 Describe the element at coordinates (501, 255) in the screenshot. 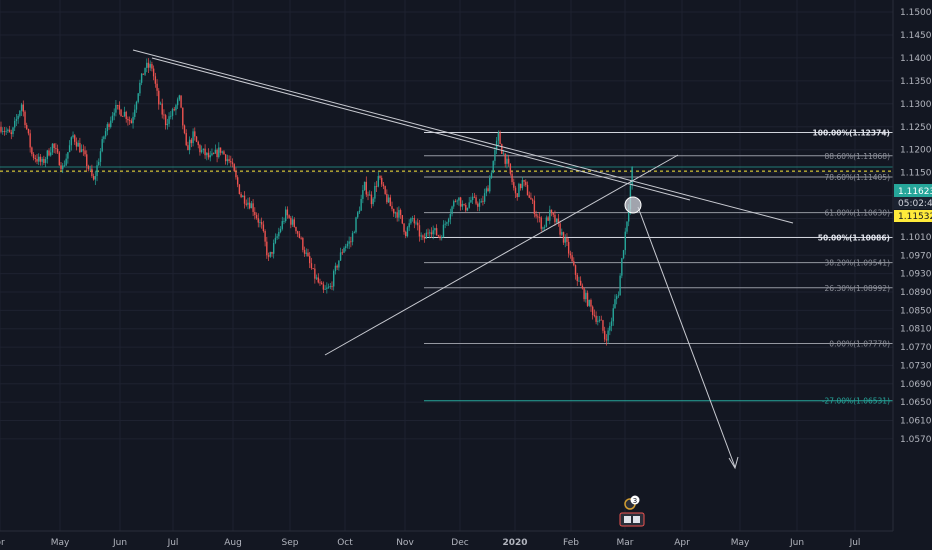

I see `ascending-trendline` at that location.